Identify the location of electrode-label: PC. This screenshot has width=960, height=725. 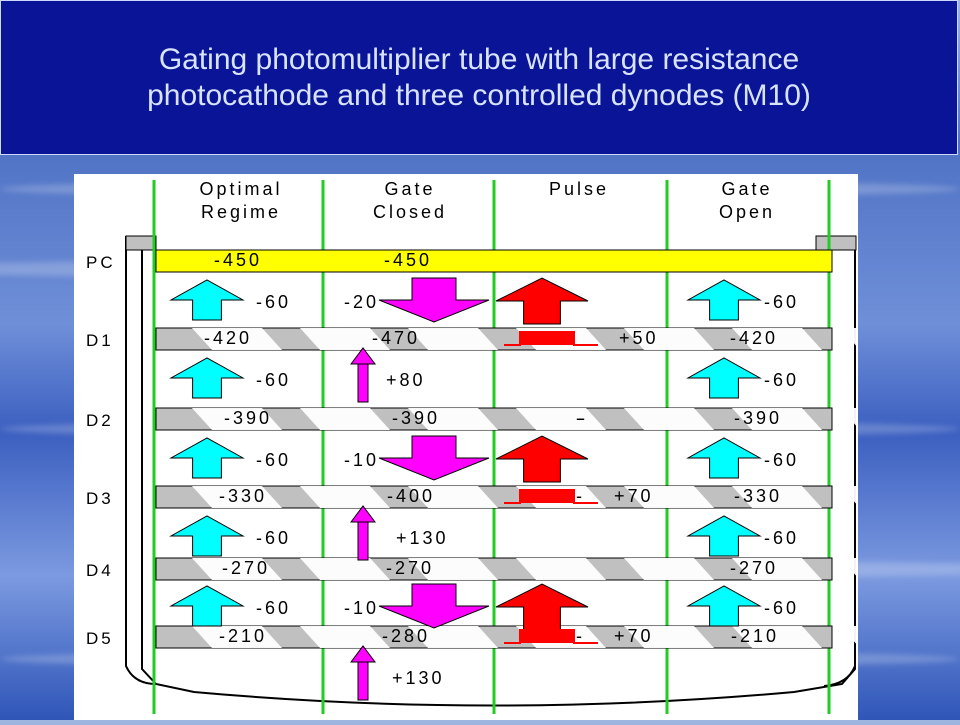
(101, 262).